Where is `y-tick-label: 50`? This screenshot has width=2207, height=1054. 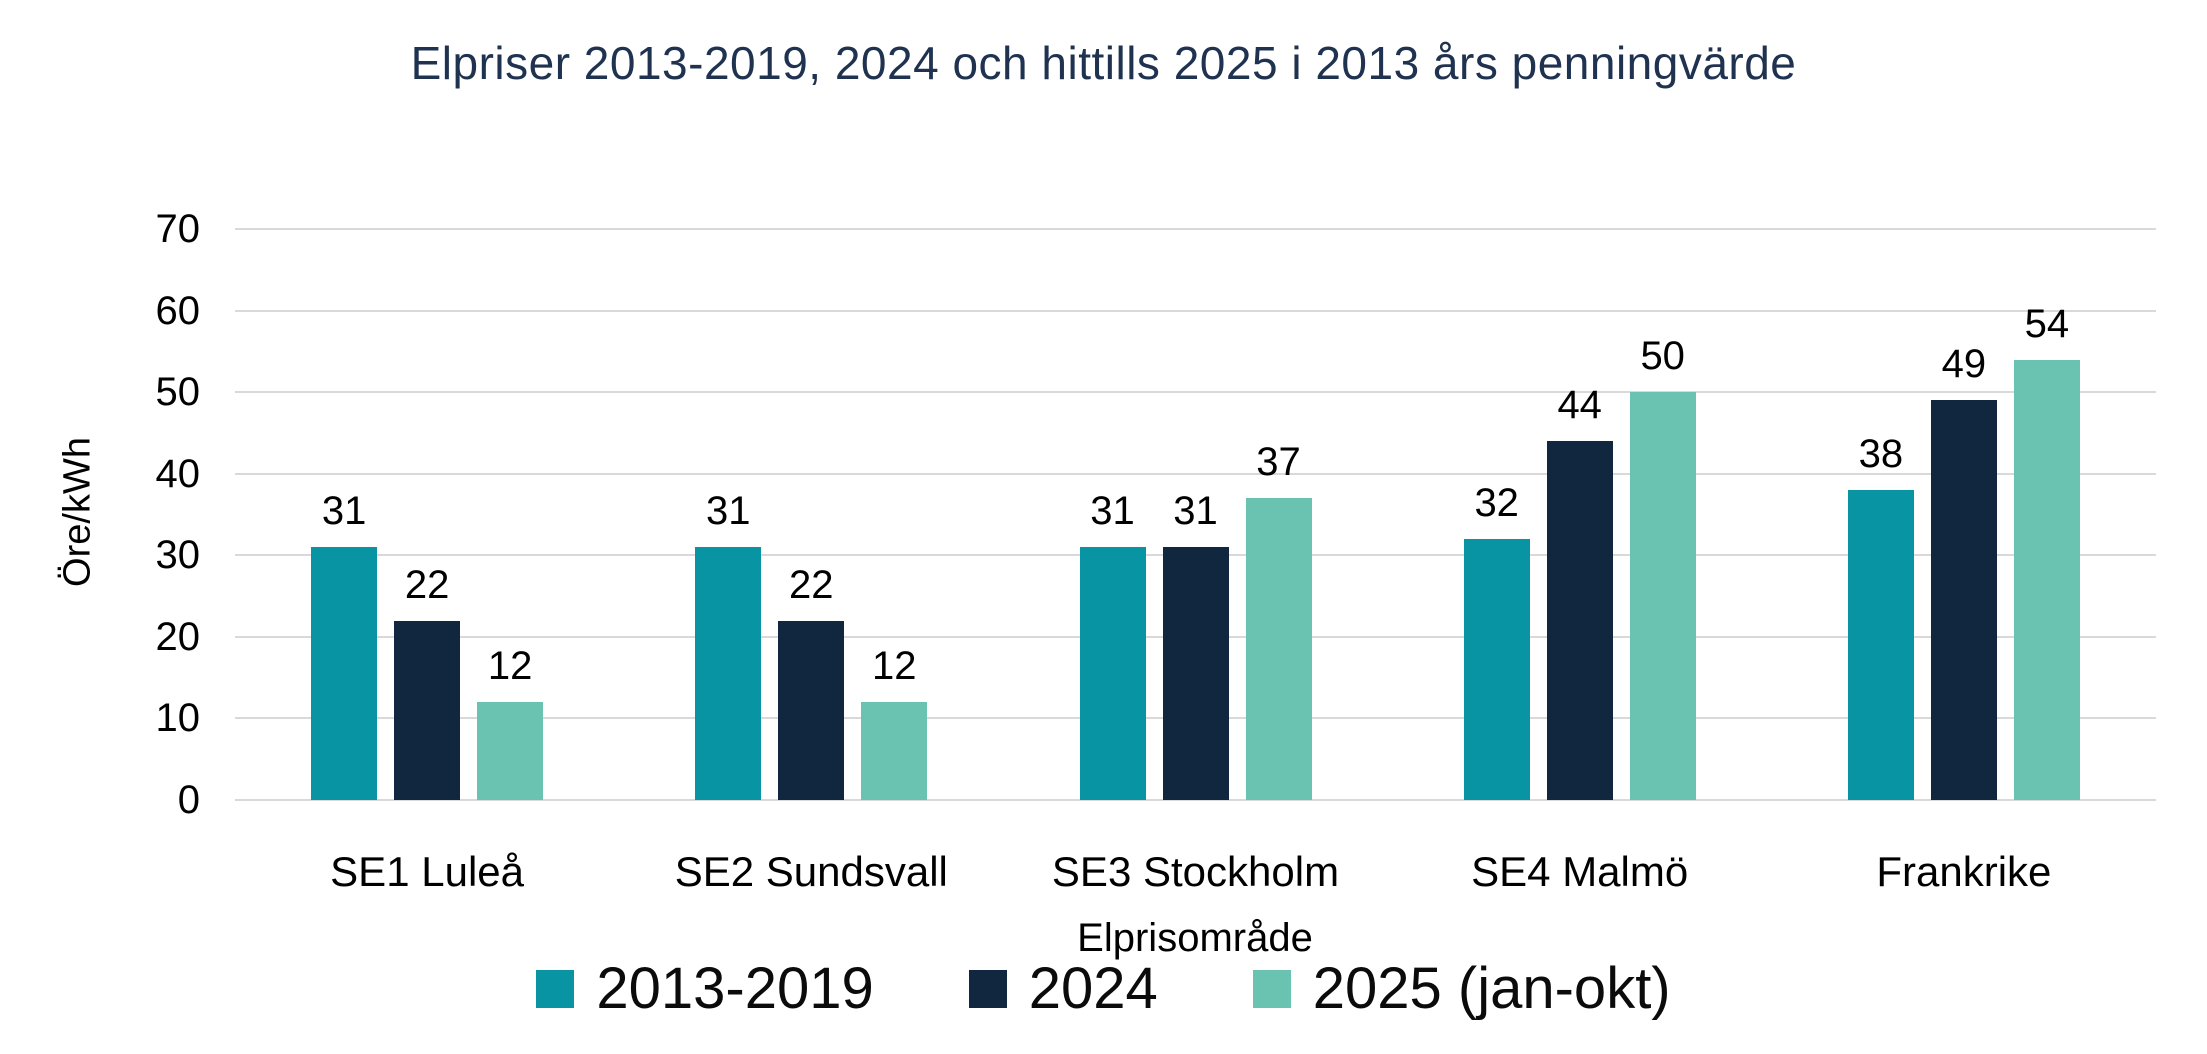
y-tick-label: 50 is located at coordinates (178, 392).